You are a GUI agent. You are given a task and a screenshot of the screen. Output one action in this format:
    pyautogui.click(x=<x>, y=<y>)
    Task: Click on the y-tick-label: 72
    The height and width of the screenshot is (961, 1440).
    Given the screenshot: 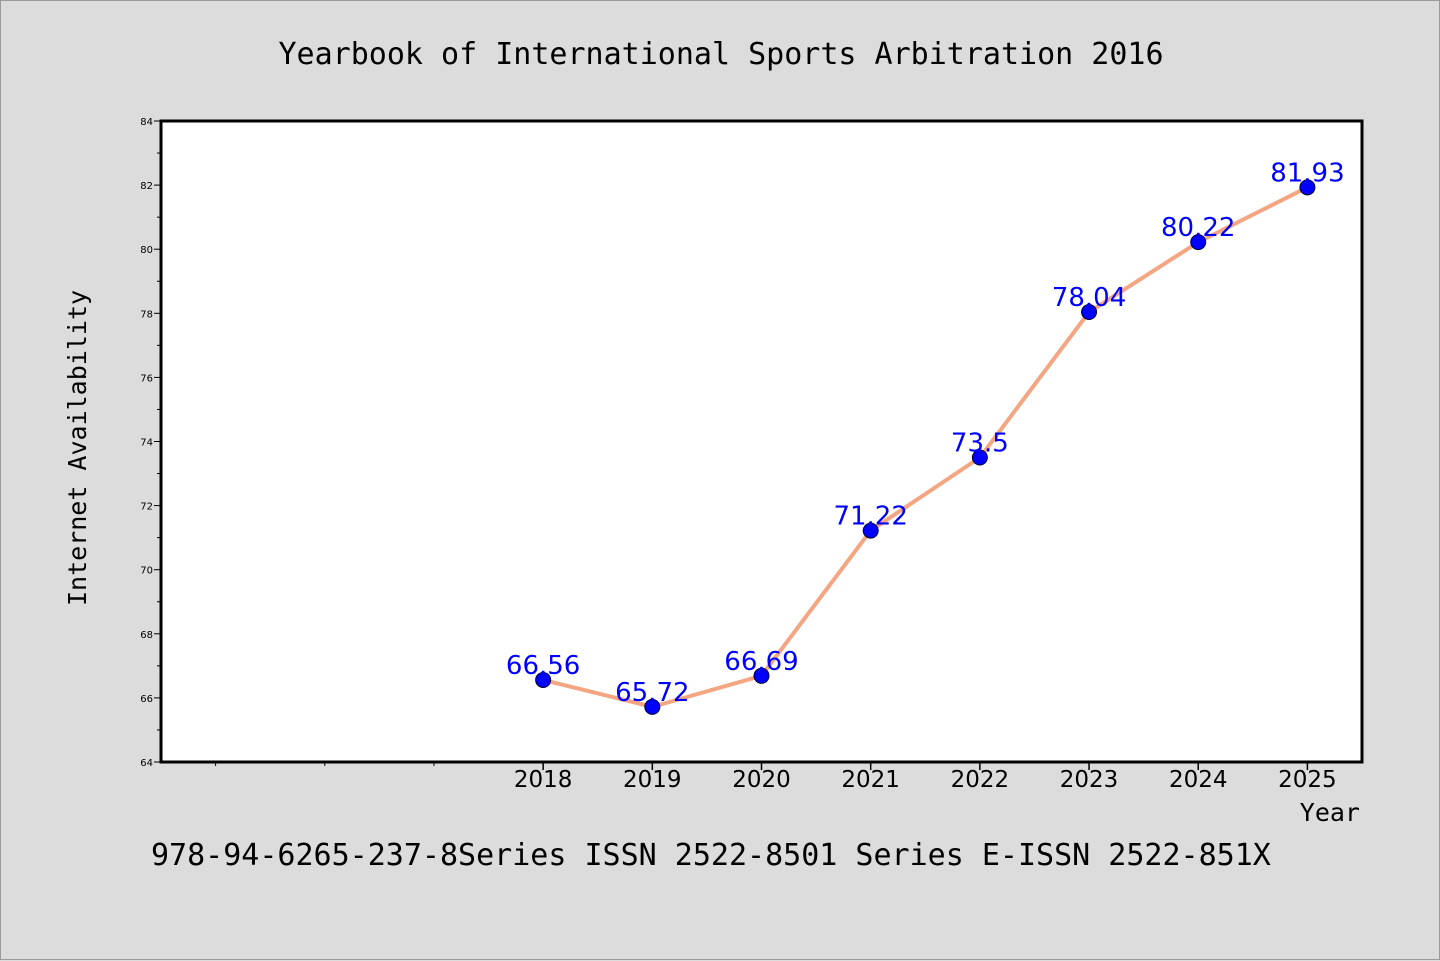 What is the action you would take?
    pyautogui.click(x=146, y=507)
    